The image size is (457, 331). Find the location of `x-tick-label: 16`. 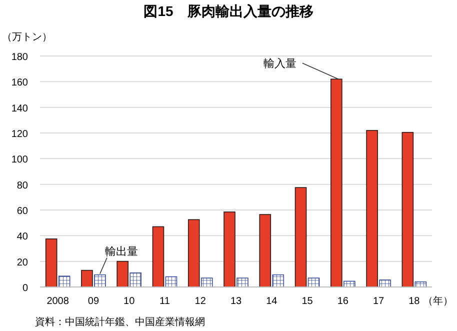

x-tick-label: 16 is located at coordinates (343, 301).